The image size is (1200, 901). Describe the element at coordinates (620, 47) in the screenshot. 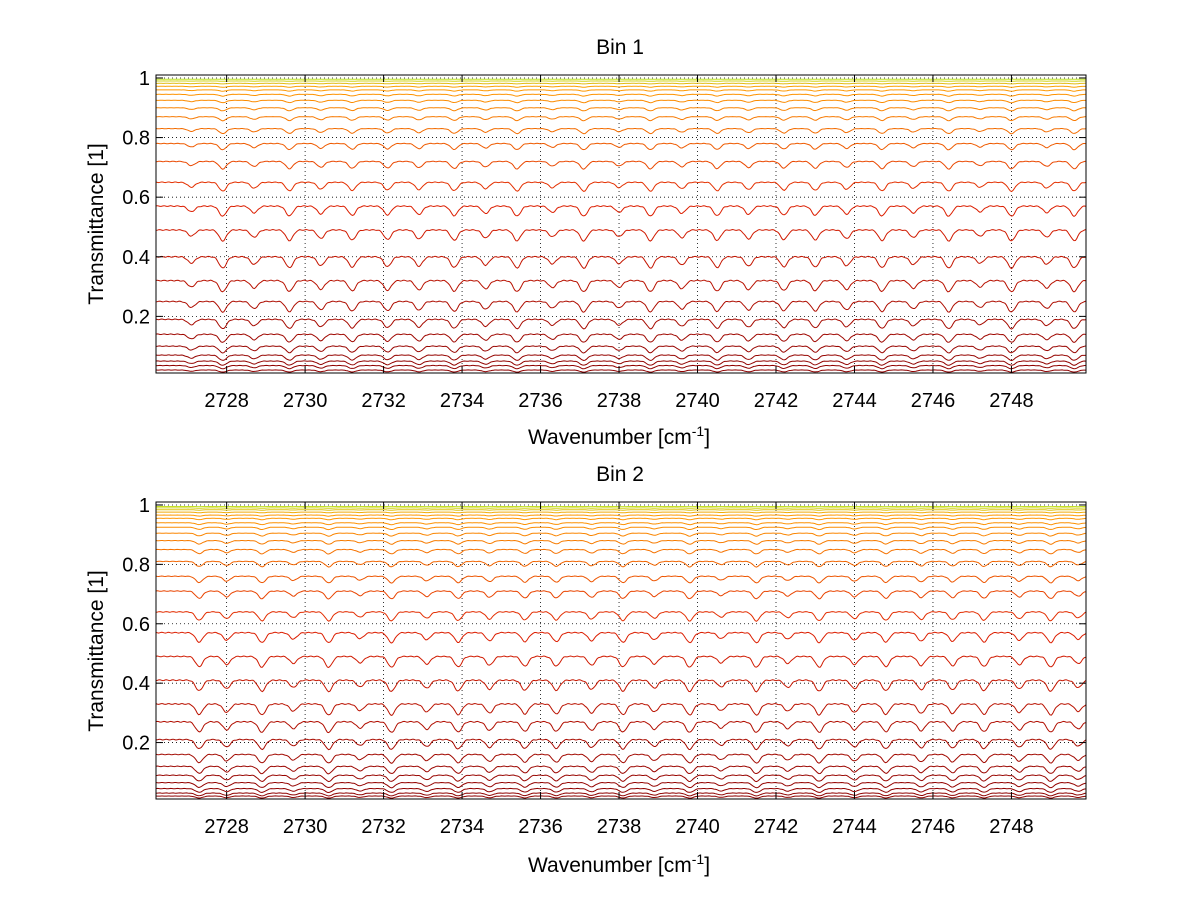

I see `chart-title: Bin 1` at that location.